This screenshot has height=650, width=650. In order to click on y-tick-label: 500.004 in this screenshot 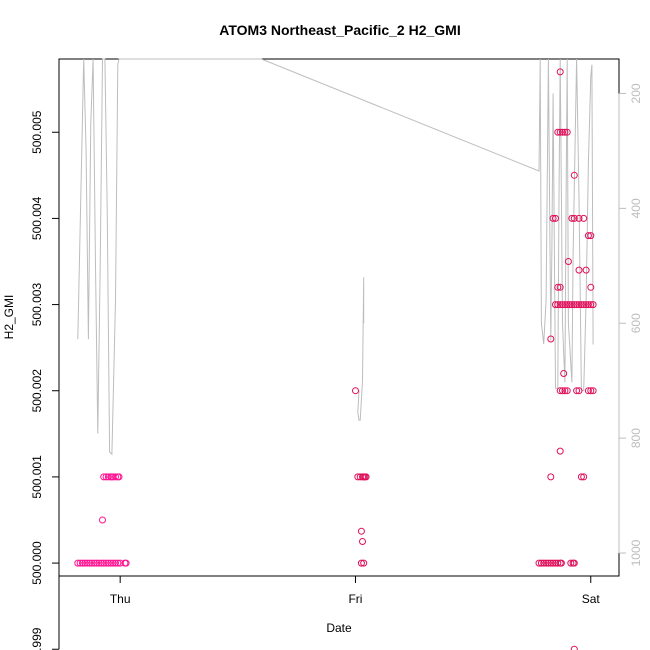, I will do `click(37, 218)`.